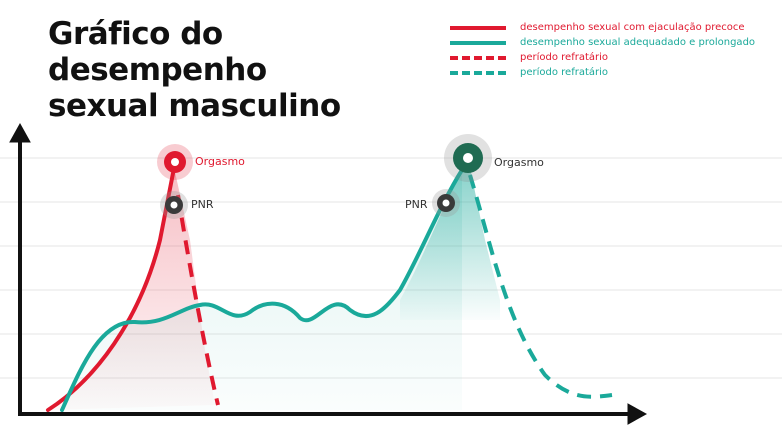 The image size is (782, 437). I want to click on red-pnr-marker, so click(174, 205).